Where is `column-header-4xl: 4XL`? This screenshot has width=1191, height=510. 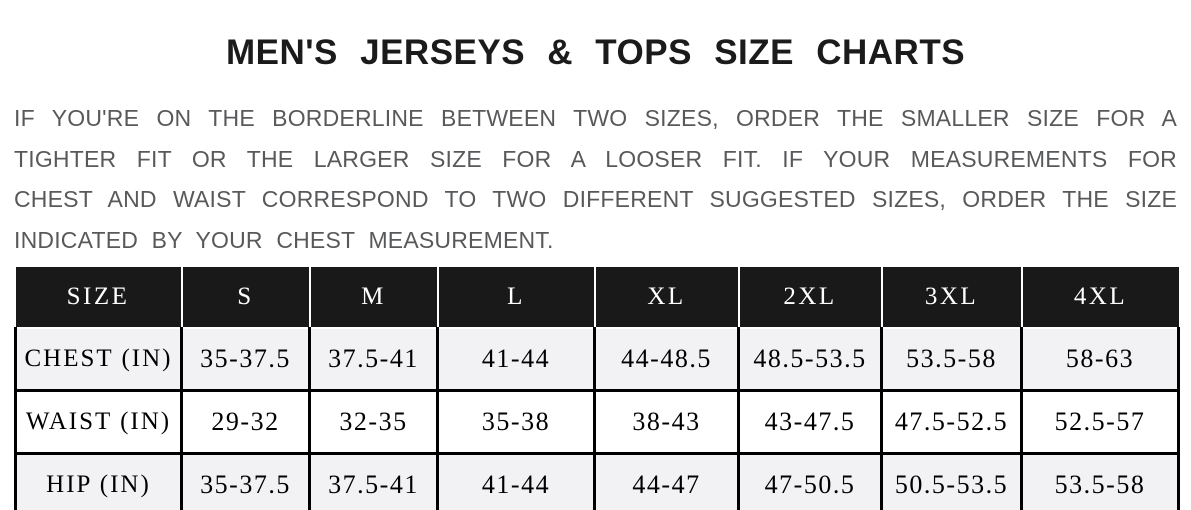 column-header-4xl: 4XL is located at coordinates (1099, 297).